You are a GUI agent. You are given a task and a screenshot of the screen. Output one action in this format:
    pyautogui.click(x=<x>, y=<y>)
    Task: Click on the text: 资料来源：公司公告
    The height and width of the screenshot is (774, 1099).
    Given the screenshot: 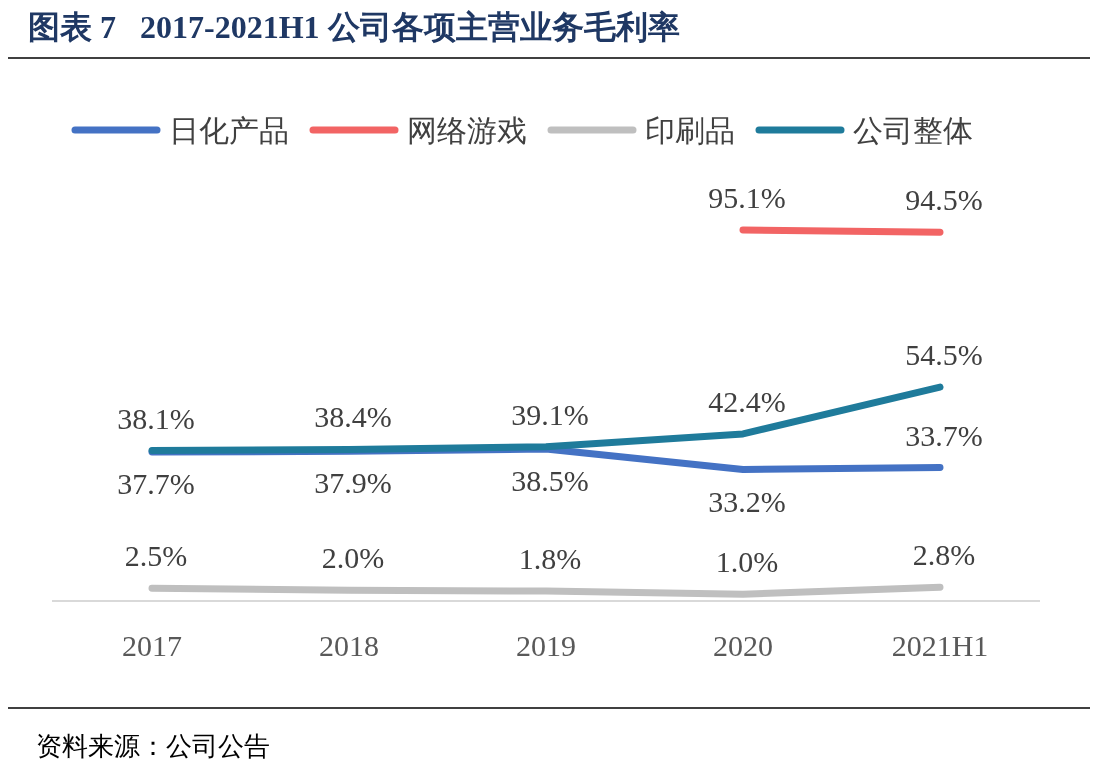 What is the action you would take?
    pyautogui.click(x=153, y=746)
    